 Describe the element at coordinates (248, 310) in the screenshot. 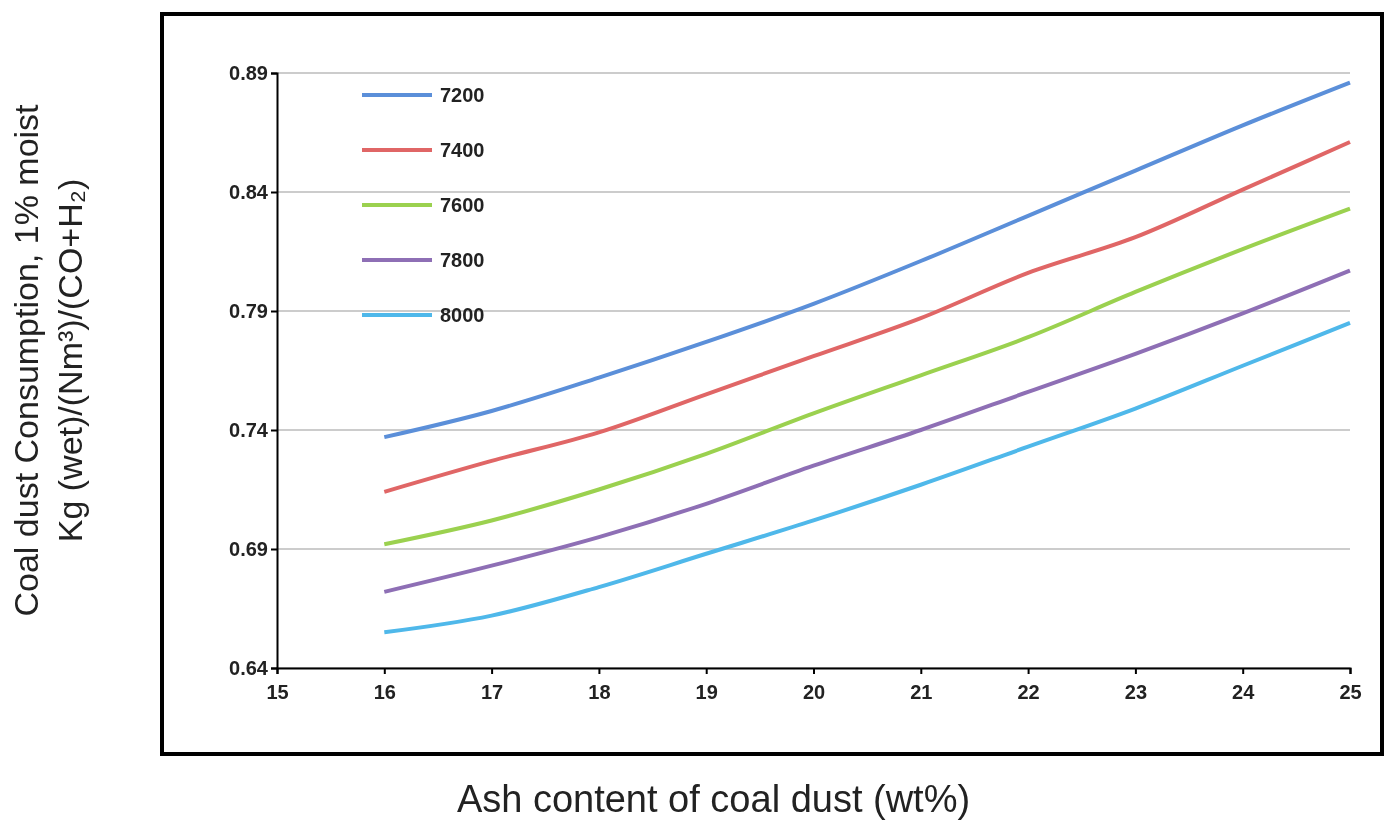

I see `y-tick-label: 0.79` at that location.